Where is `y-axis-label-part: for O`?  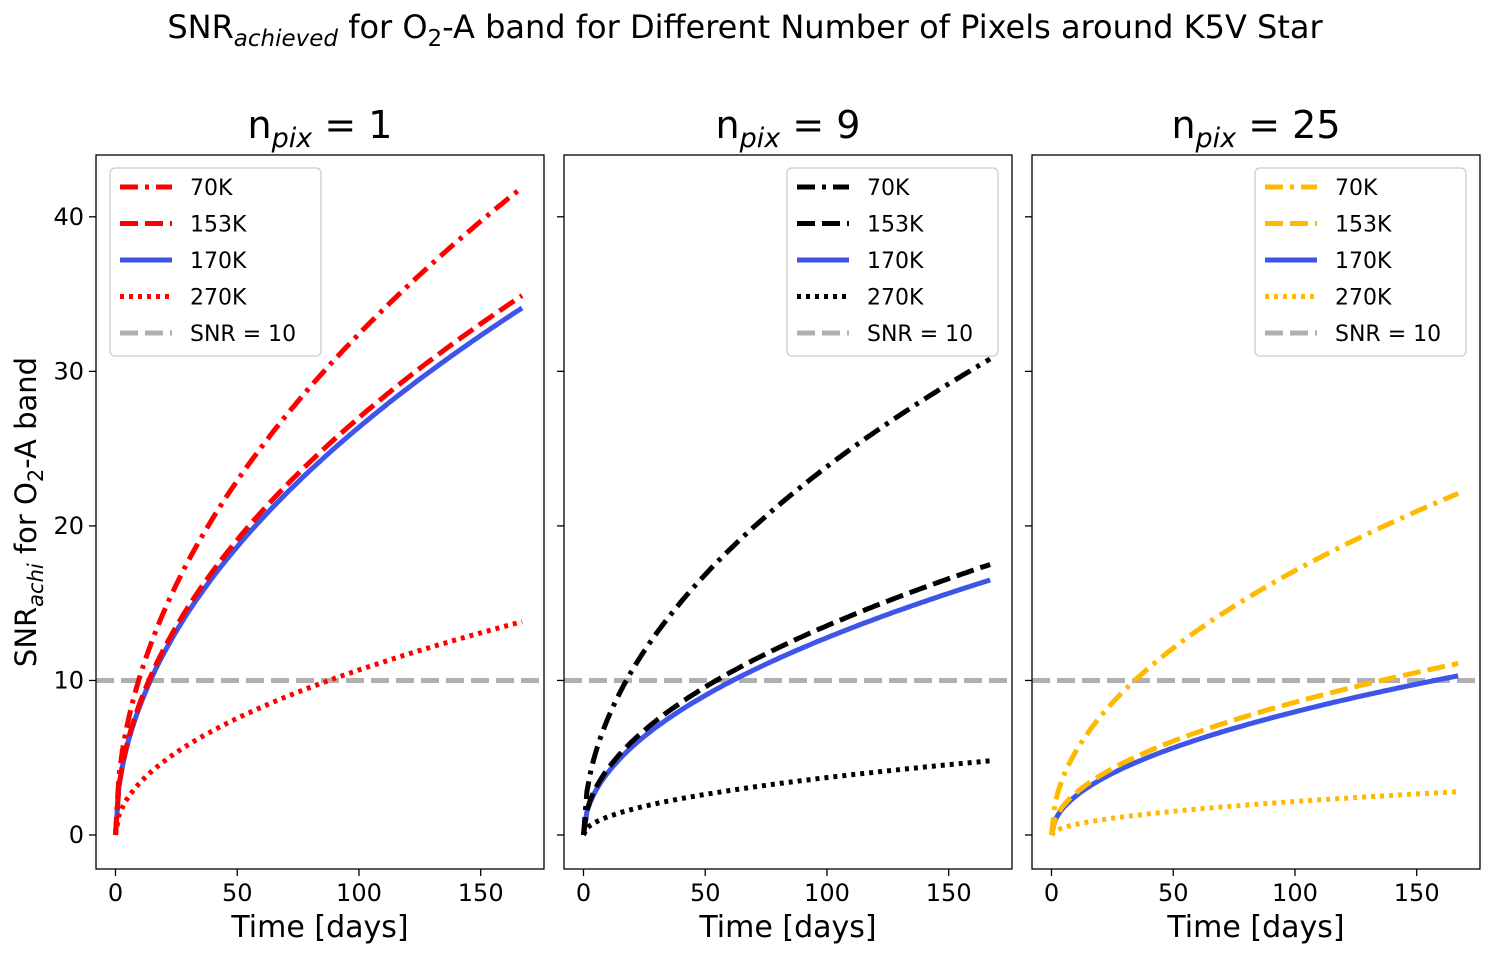
y-axis-label-part: for O is located at coordinates (26, 522).